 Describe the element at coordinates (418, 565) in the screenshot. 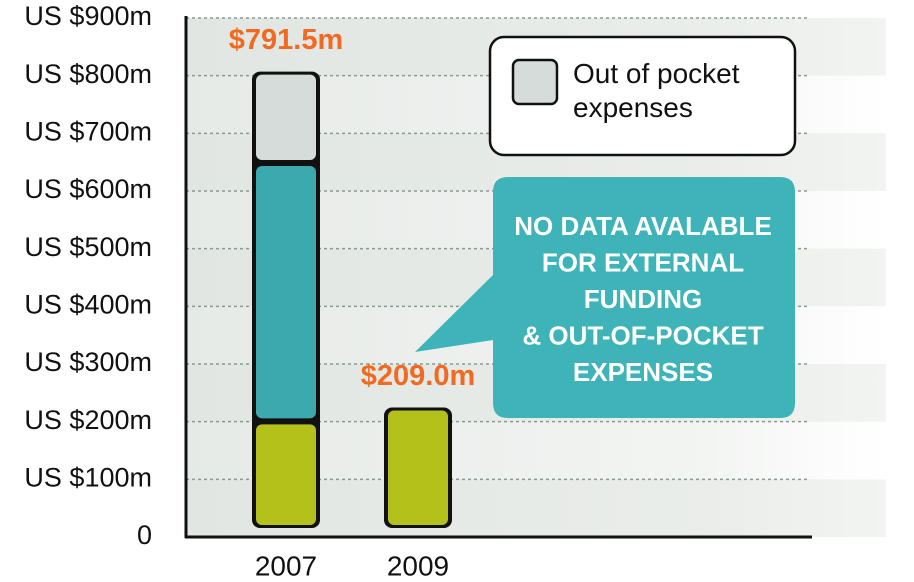

I see `x-tick-label: 2009` at that location.